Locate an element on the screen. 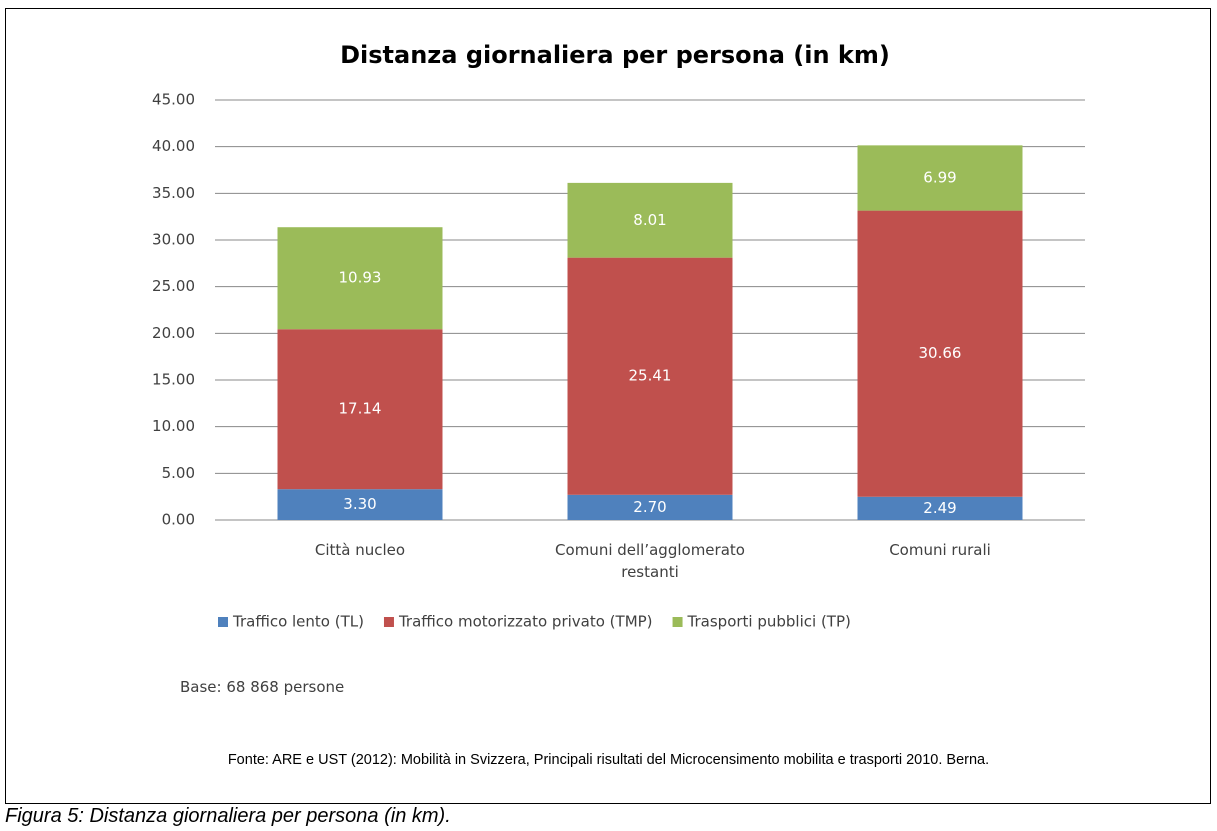 Image resolution: width=1217 pixels, height=831 pixels. y-tick-label: 0.00 is located at coordinates (178, 520).